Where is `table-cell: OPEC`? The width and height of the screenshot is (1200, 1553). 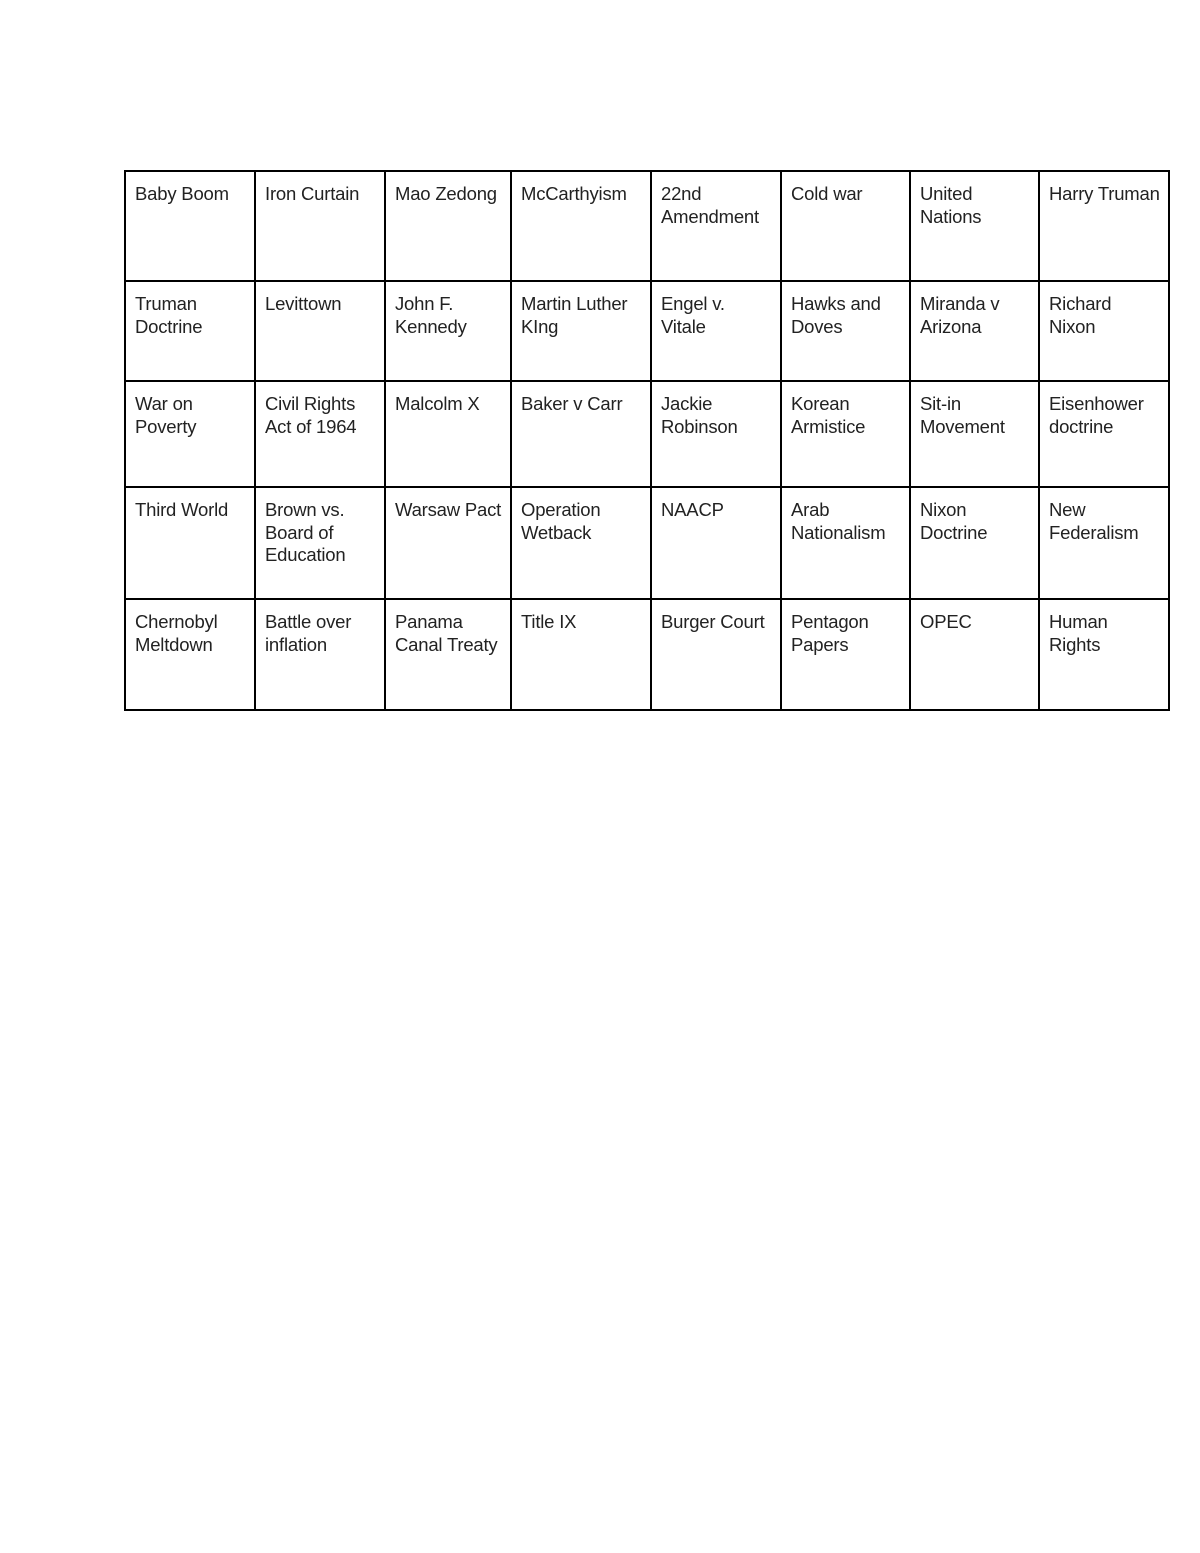
table-cell: OPEC is located at coordinates (974, 654).